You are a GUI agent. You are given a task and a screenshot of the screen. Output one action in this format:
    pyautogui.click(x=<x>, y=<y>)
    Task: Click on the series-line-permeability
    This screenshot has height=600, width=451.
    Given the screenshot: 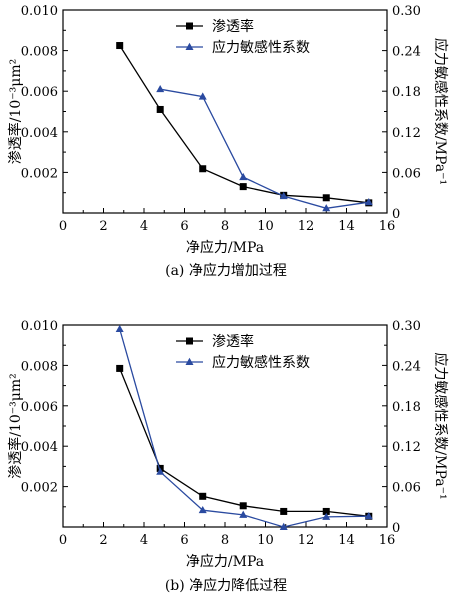 What is the action you would take?
    pyautogui.click(x=244, y=442)
    